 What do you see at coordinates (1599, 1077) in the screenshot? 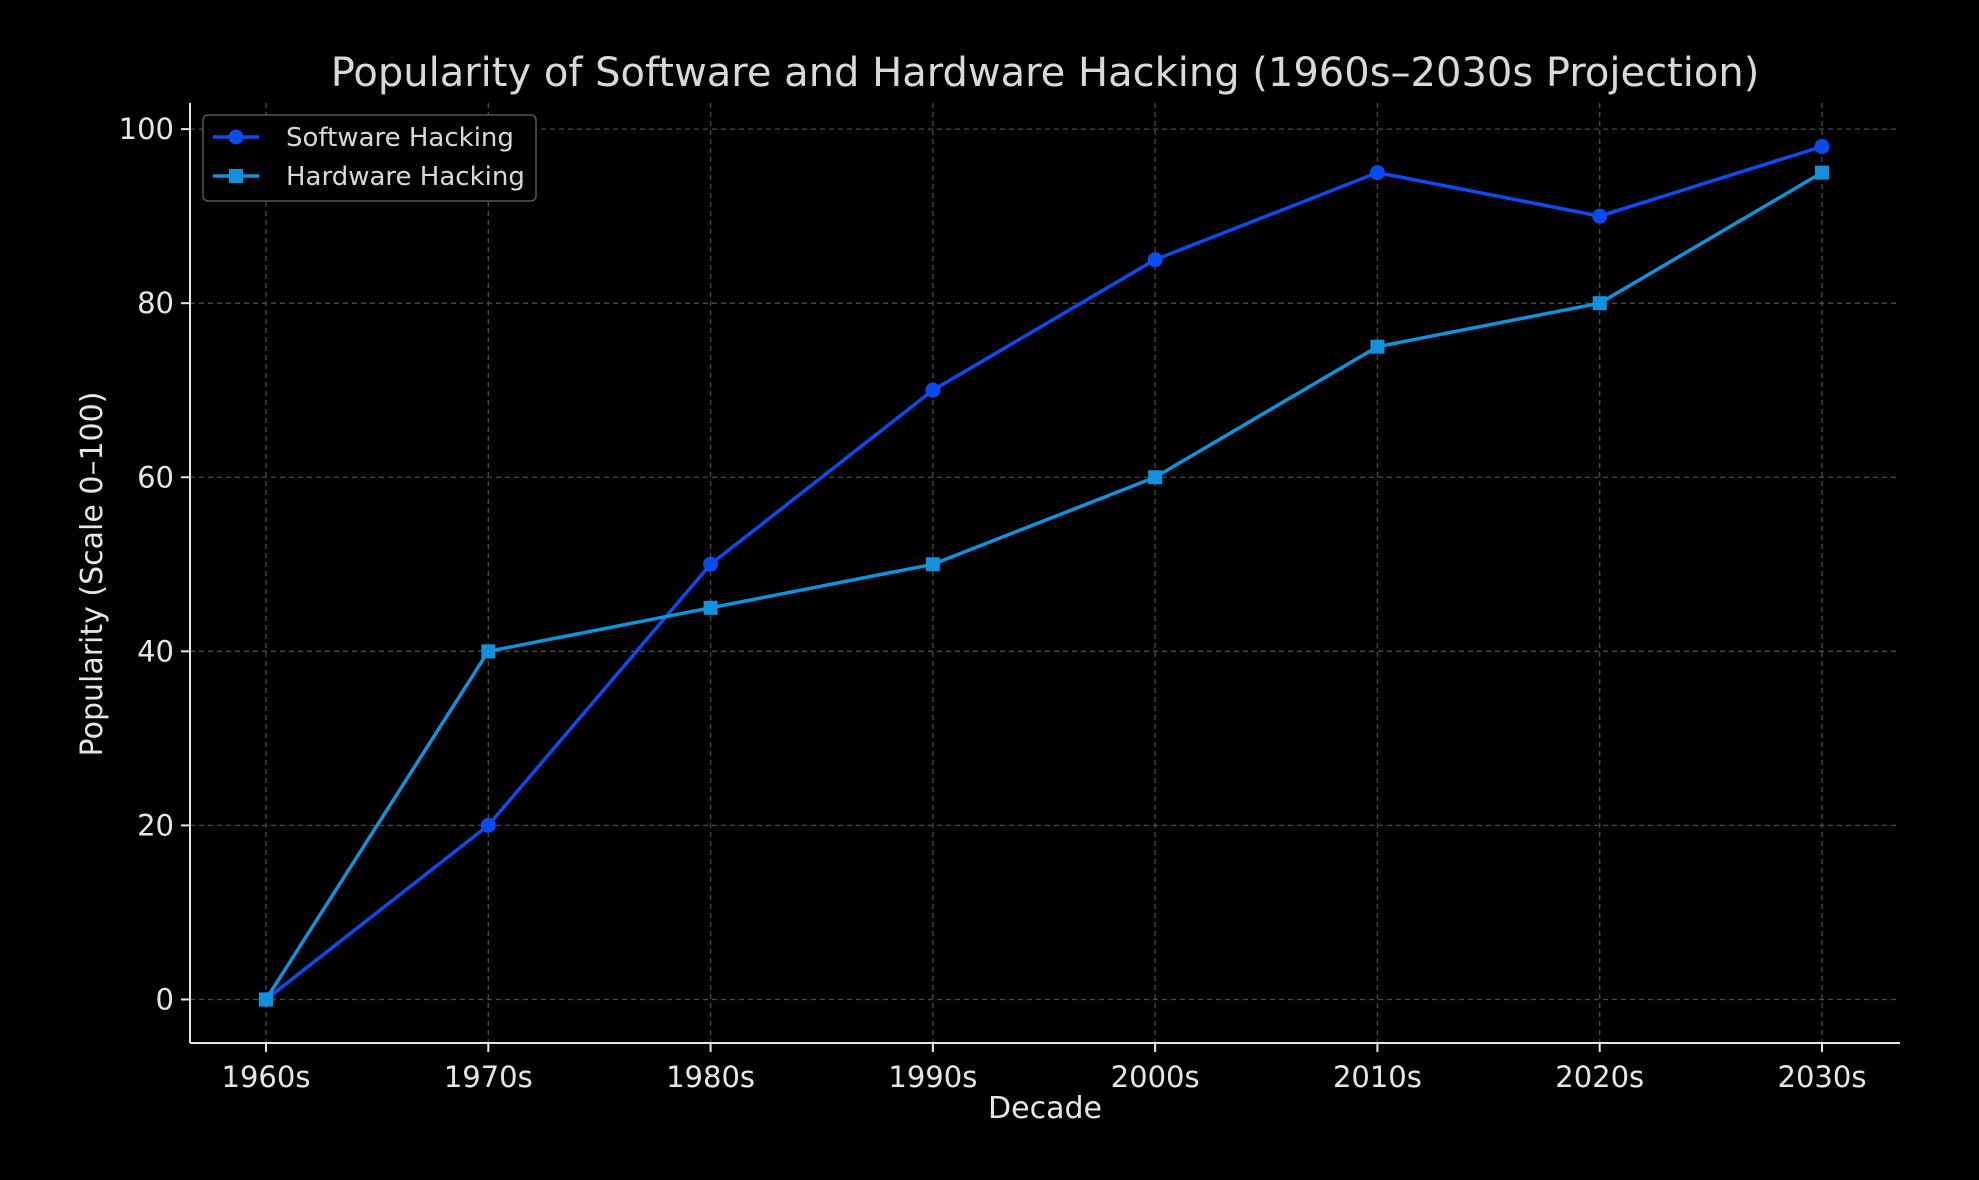
I see `x-tick-label: 2020s` at bounding box center [1599, 1077].